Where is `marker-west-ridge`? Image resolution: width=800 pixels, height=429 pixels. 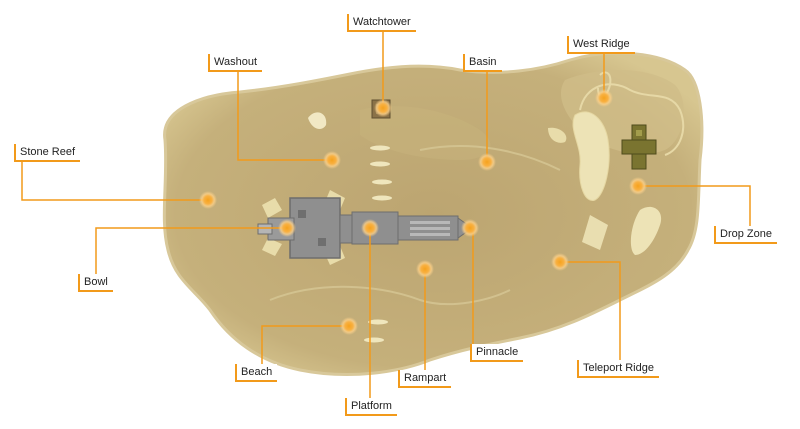 marker-west-ridge is located at coordinates (604, 98).